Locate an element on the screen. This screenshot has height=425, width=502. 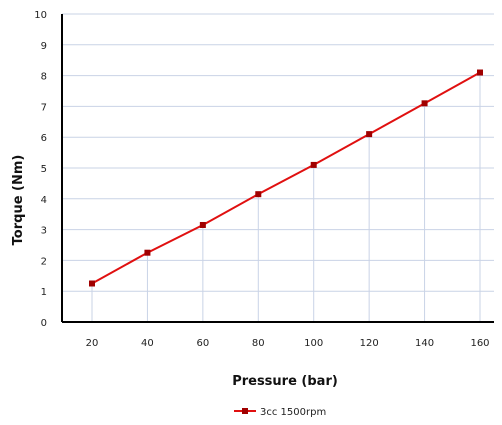
y-tick-label: 10 is located at coordinates (40, 15).